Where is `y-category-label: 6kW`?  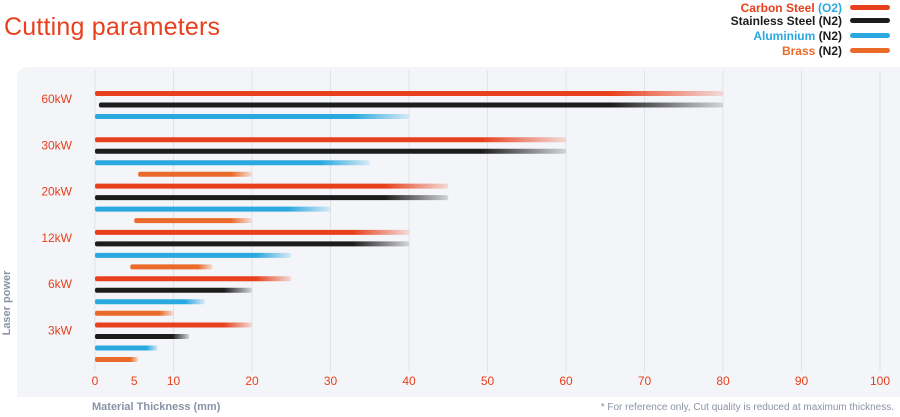 y-category-label: 6kW is located at coordinates (60, 284).